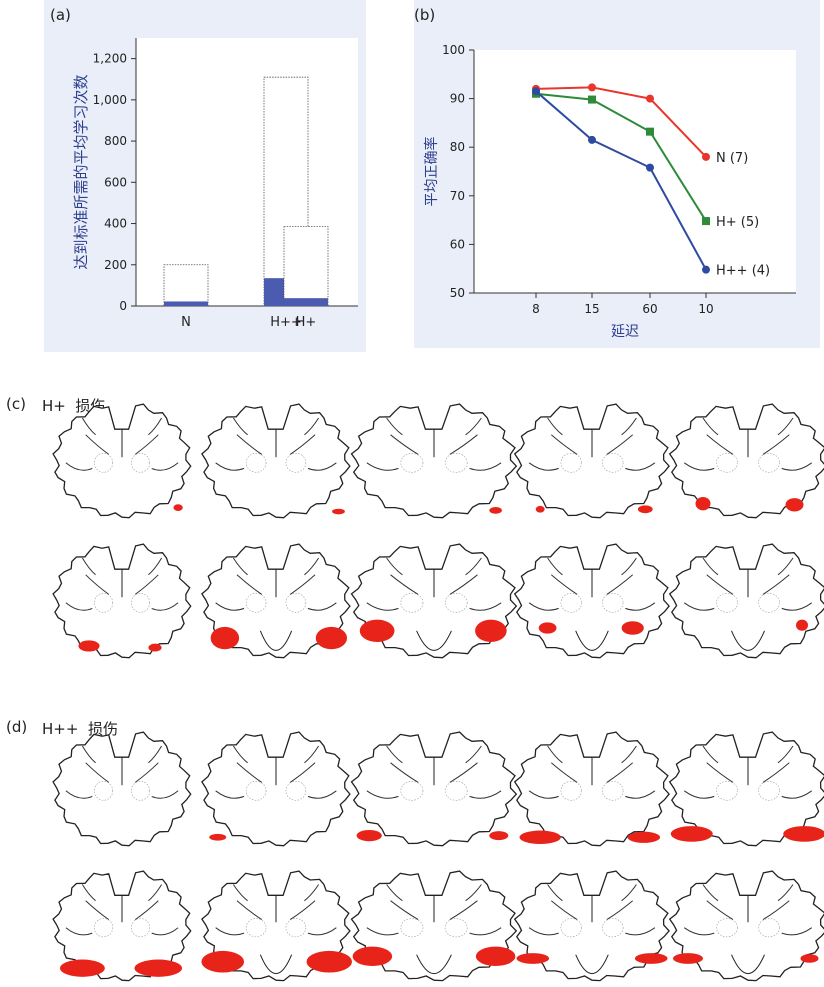  Describe the element at coordinates (591, 309) in the screenshot. I see `x-tick-label: 15` at that location.